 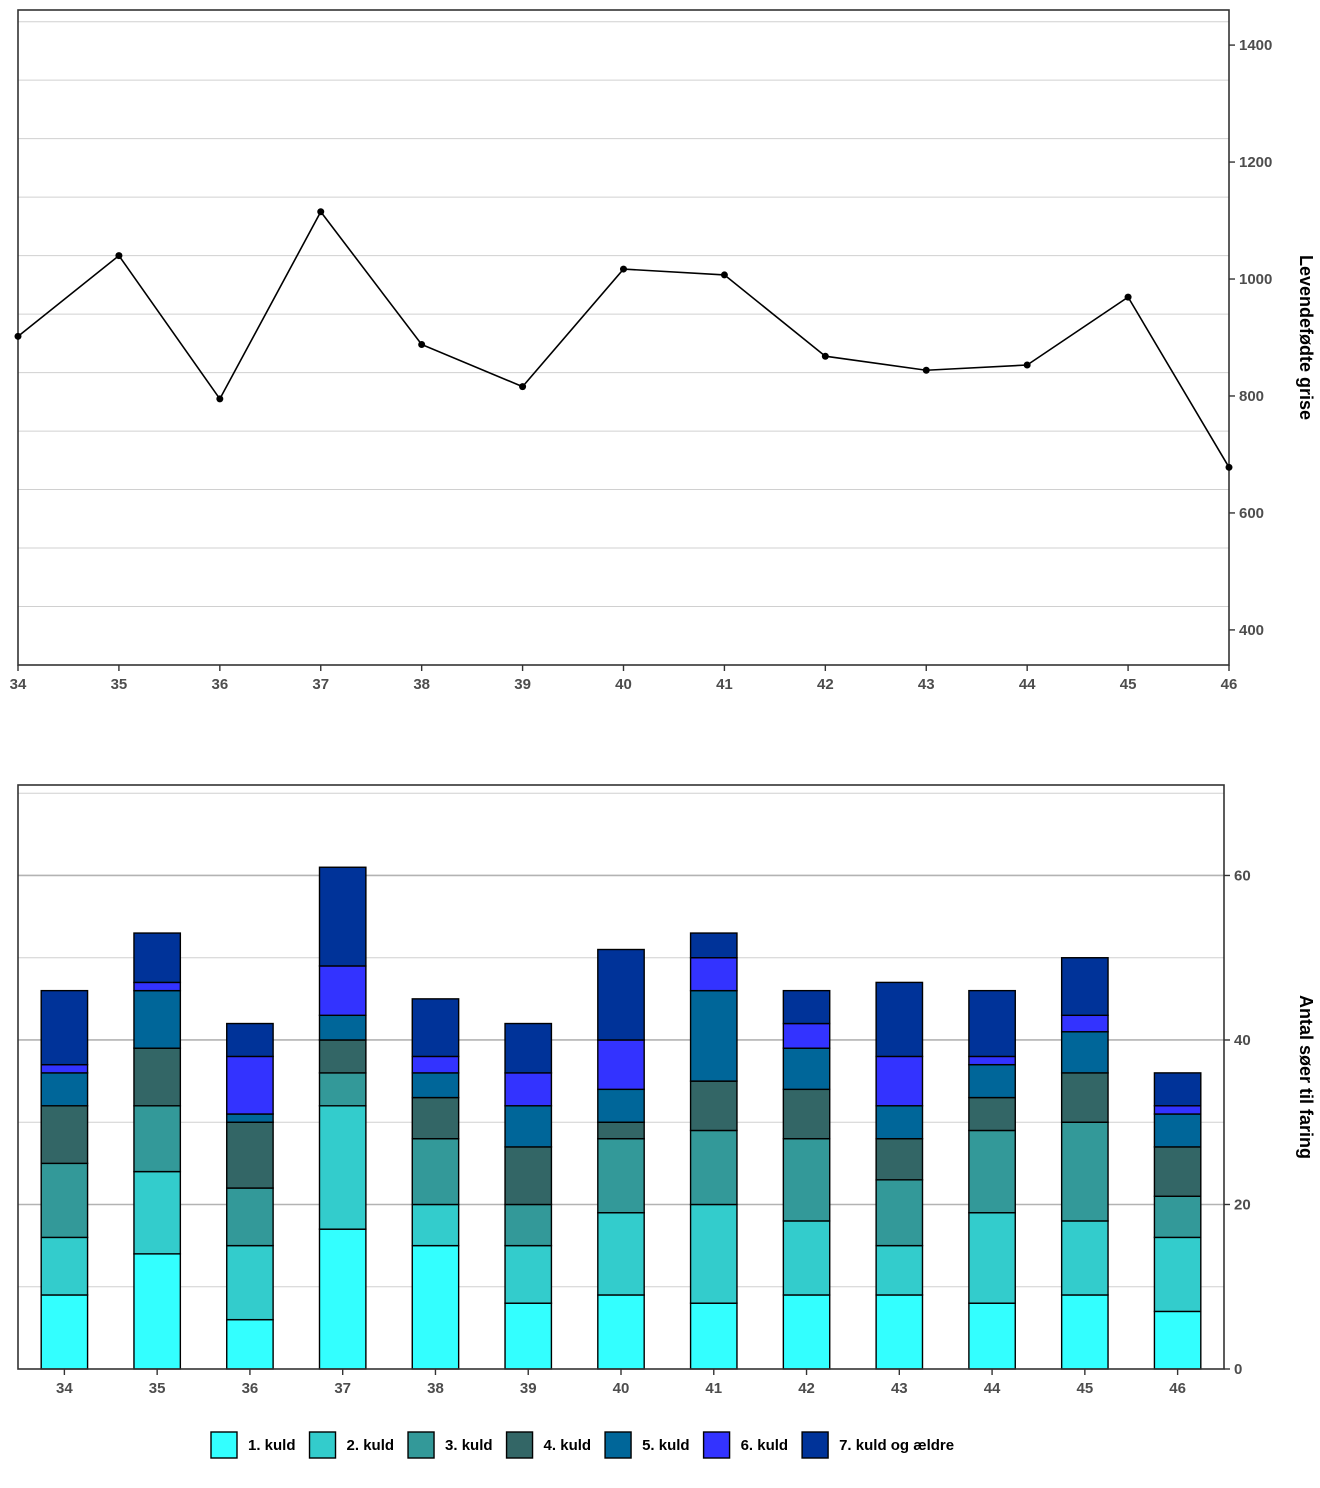 What do you see at coordinates (272, 1445) in the screenshot?
I see `legend-label: 1. kuld` at bounding box center [272, 1445].